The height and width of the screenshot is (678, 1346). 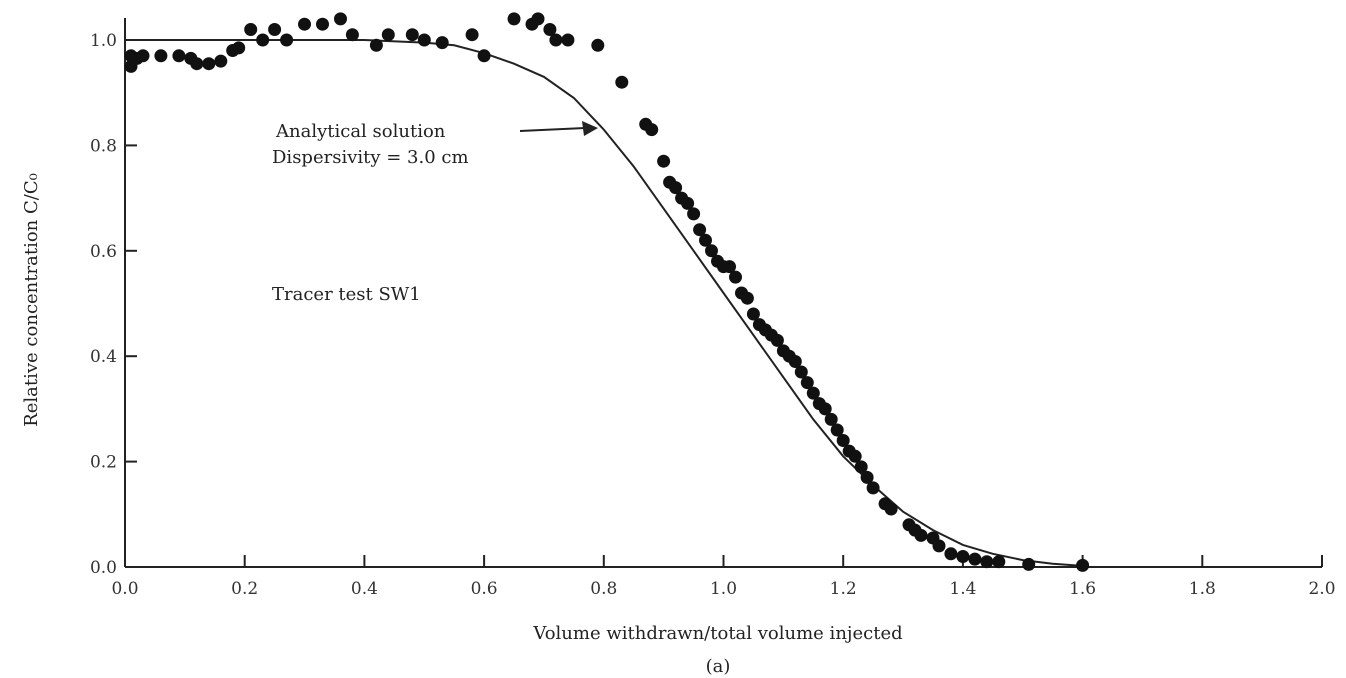 What do you see at coordinates (244, 589) in the screenshot?
I see `x-tick-label: 0.2` at bounding box center [244, 589].